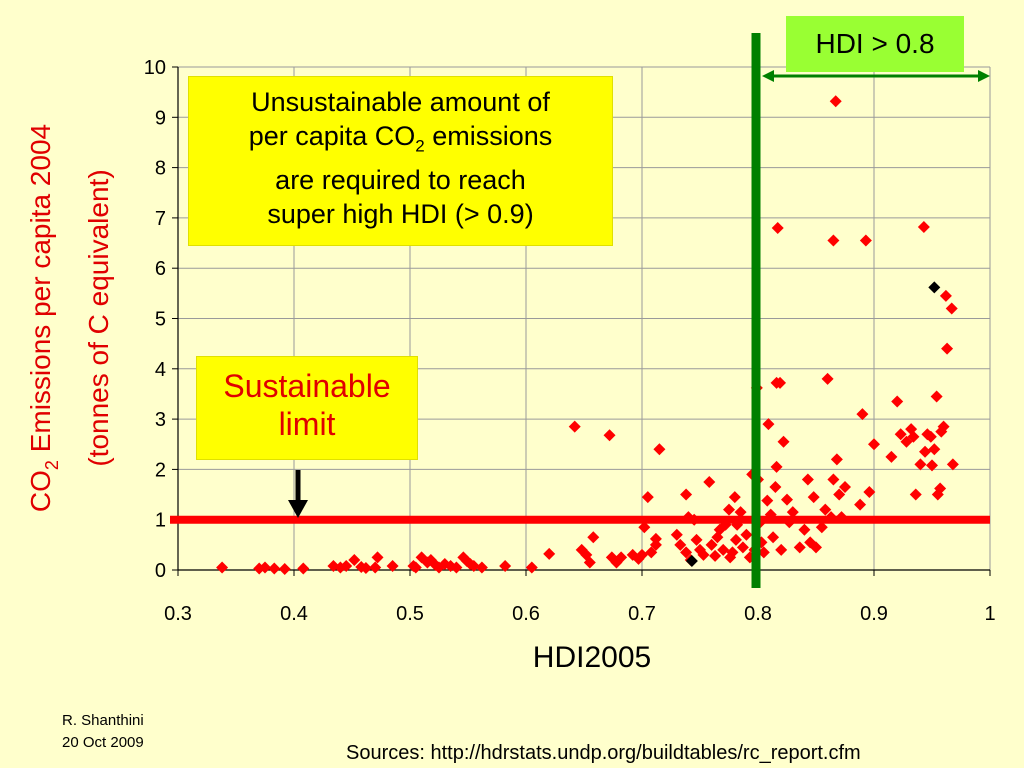 The image size is (1024, 768). Describe the element at coordinates (160, 571) in the screenshot. I see `y-tick-label: 0` at that location.